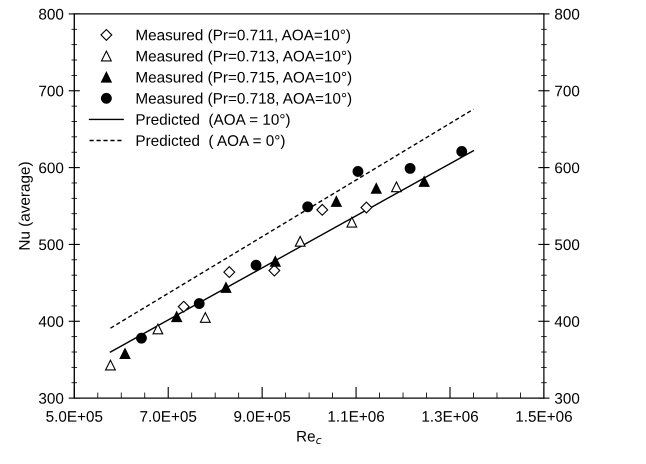  I want to click on legend-label: Measured (Pr=0.715, AOA=10°), so click(244, 78).